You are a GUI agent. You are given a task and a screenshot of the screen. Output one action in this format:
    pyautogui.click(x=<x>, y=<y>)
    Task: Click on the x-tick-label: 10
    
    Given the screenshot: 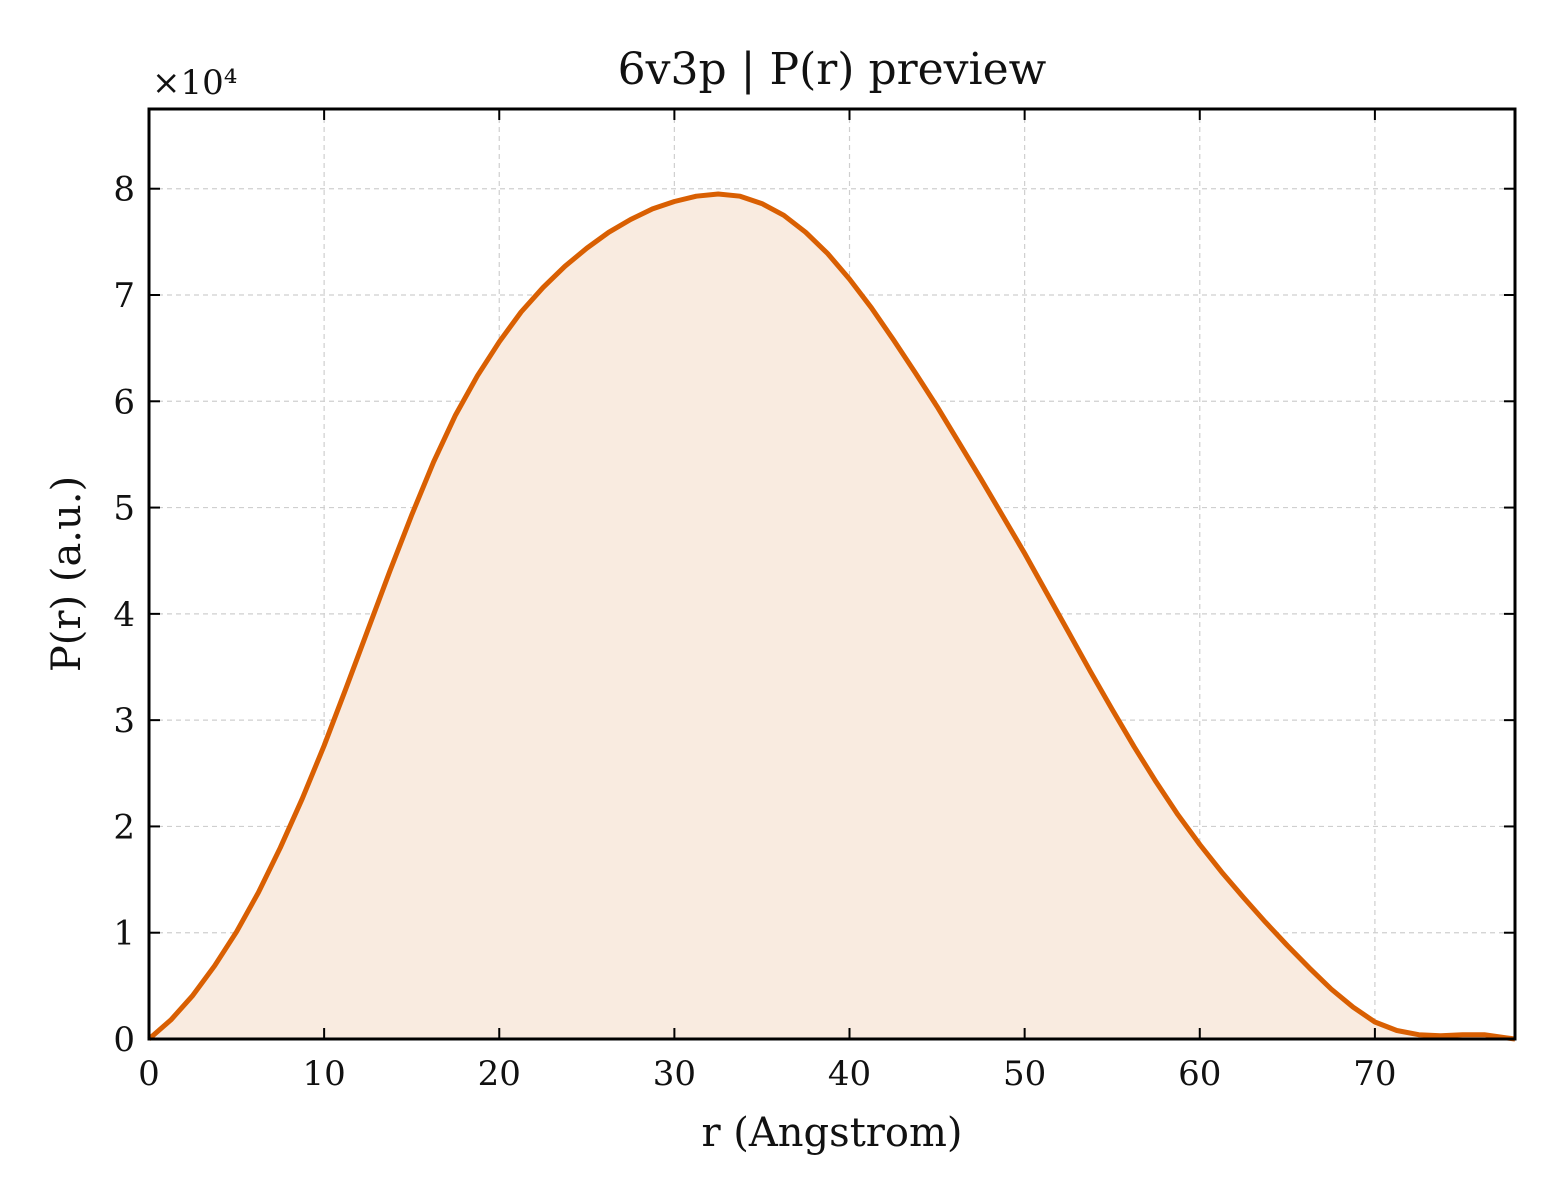 What is the action you would take?
    pyautogui.click(x=323, y=1074)
    